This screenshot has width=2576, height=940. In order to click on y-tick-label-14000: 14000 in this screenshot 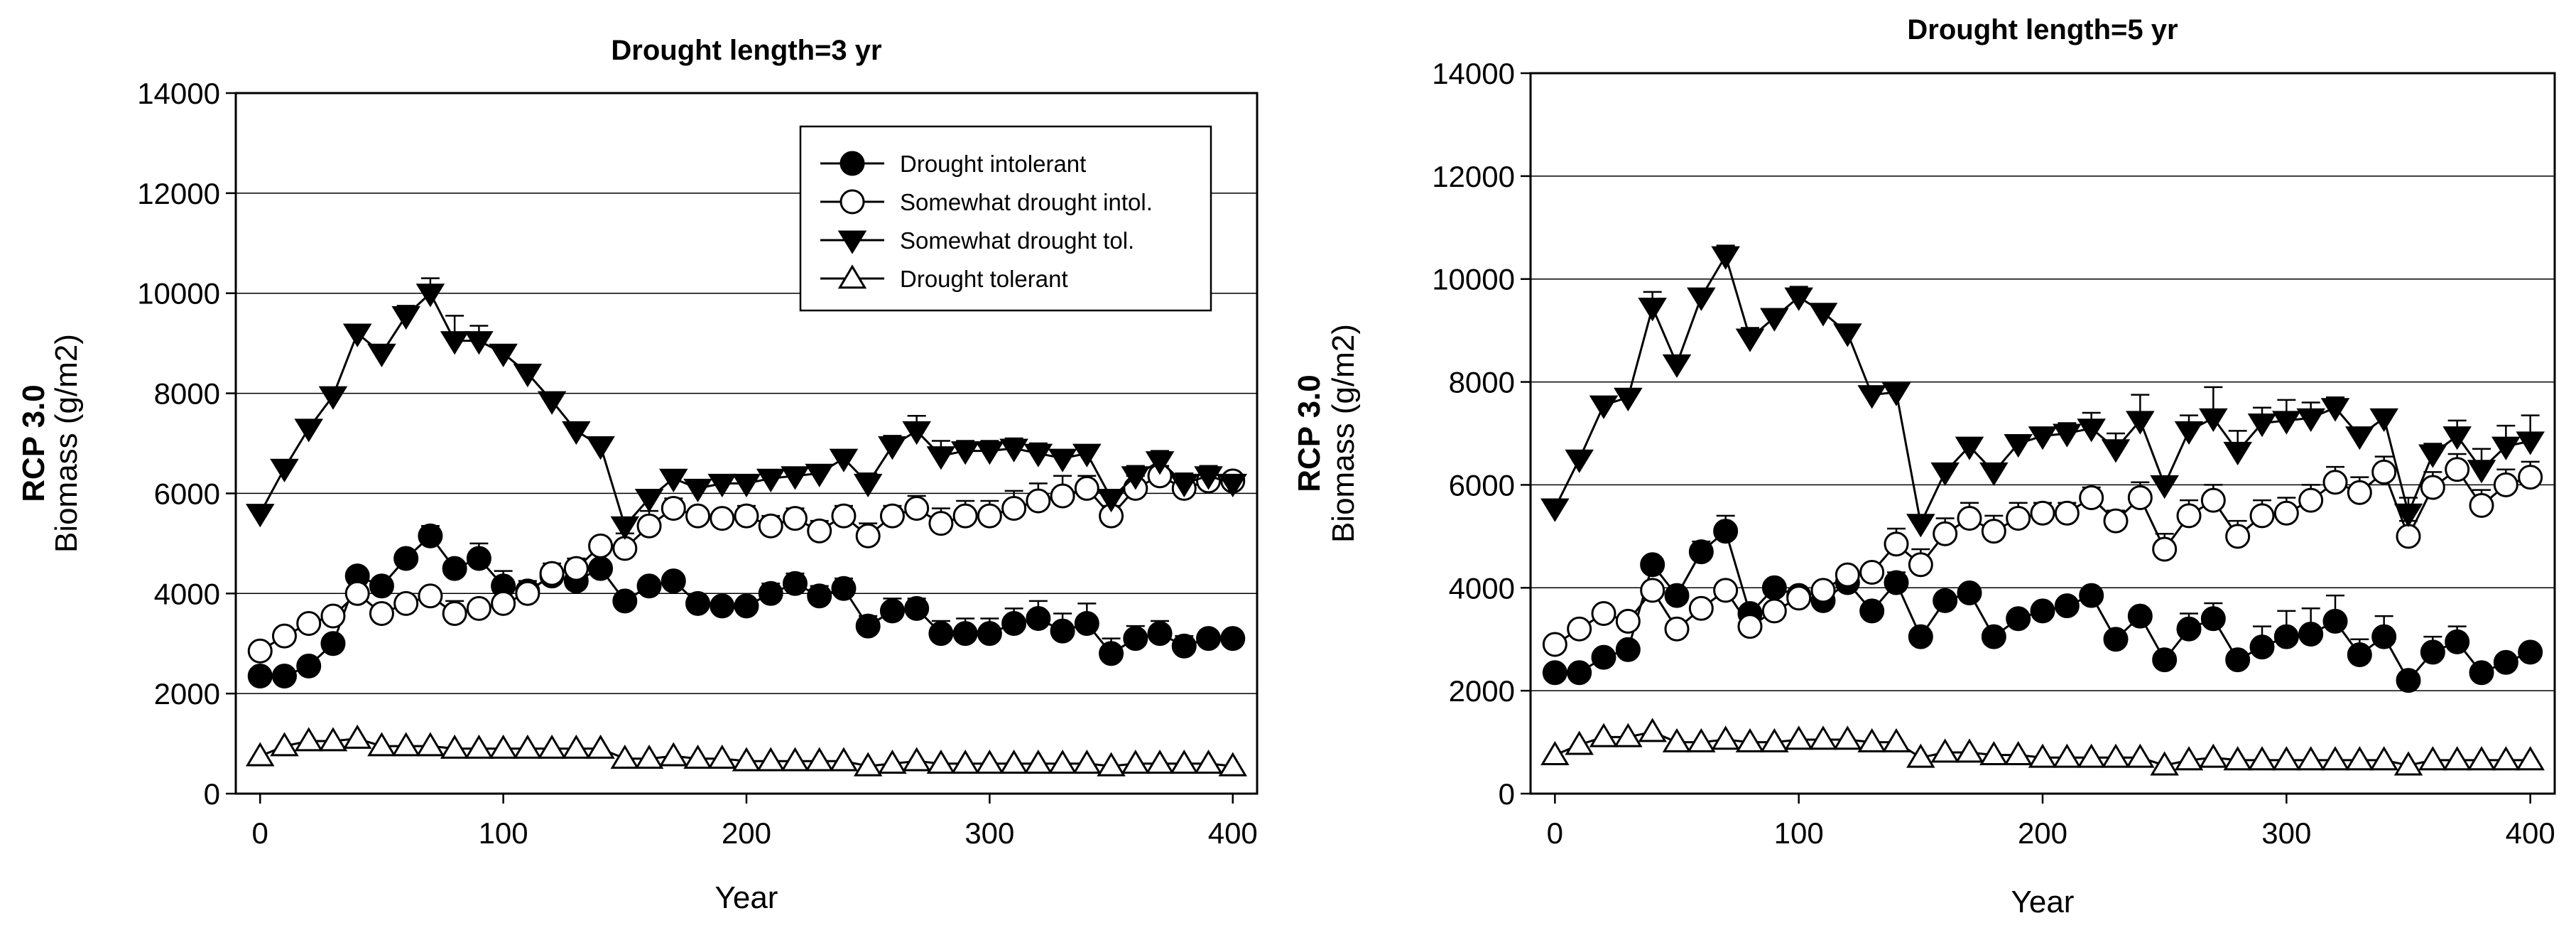, I will do `click(1473, 73)`.